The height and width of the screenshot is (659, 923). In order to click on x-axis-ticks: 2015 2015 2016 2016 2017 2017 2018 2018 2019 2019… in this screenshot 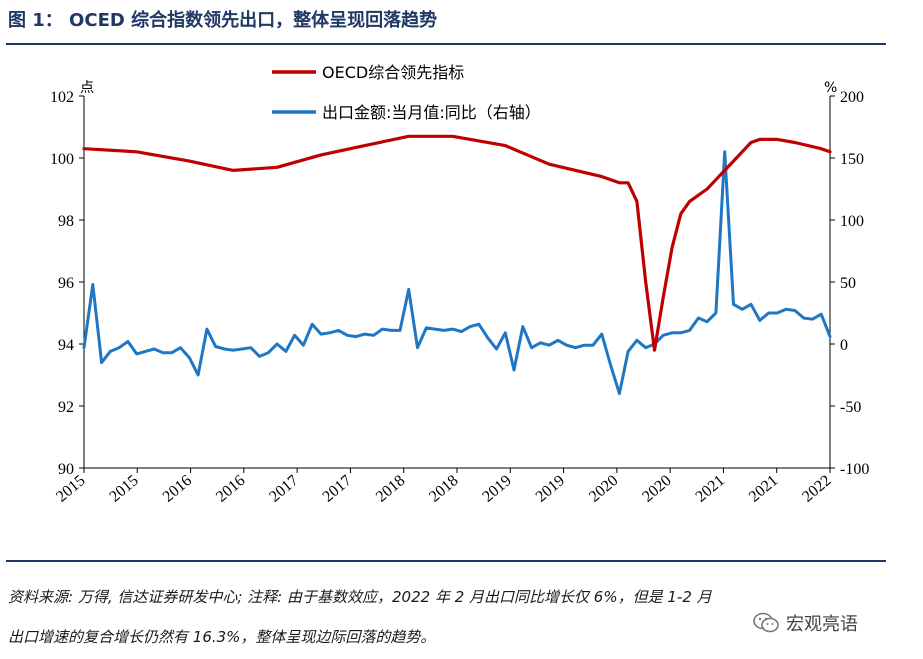, I will do `click(444, 487)`.